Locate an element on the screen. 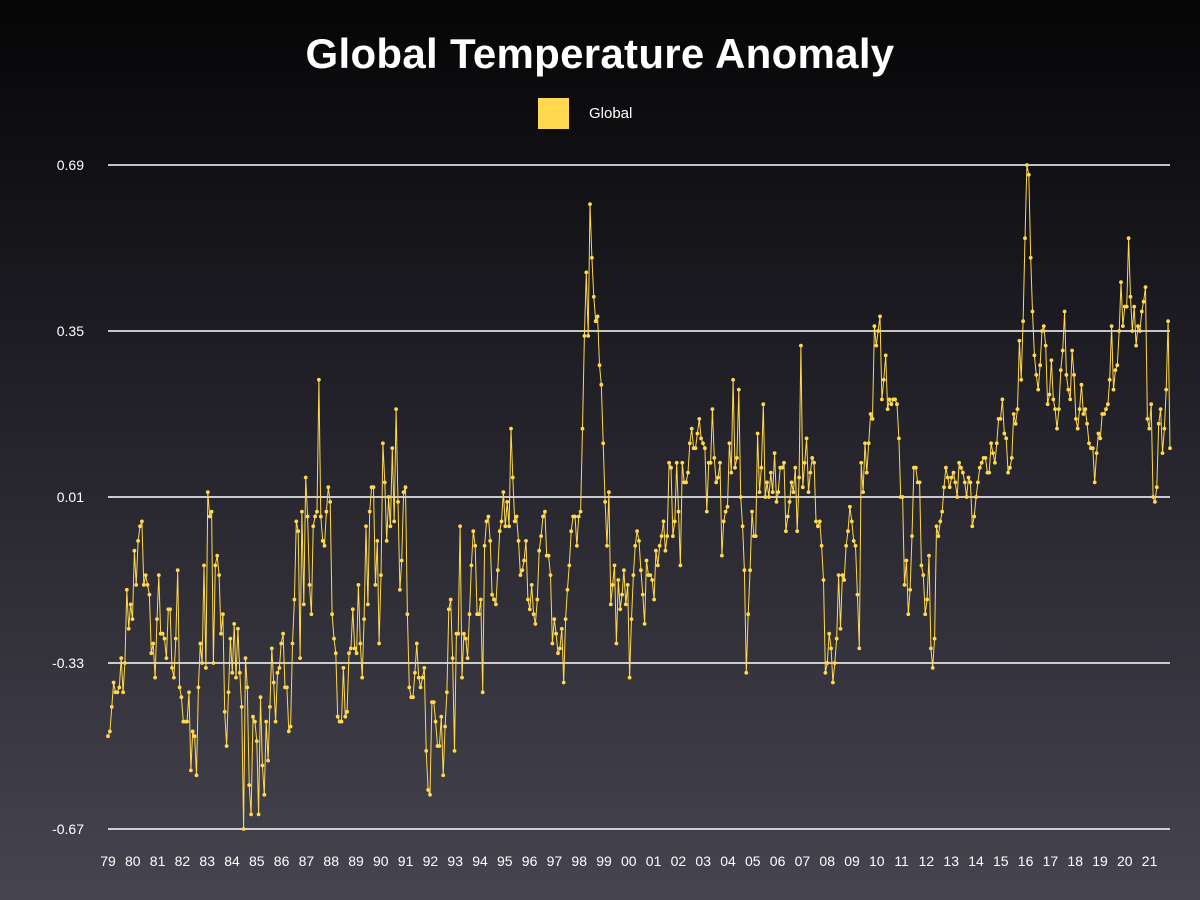 This screenshot has width=1200, height=900. x-tick-label: 98 is located at coordinates (579, 861).